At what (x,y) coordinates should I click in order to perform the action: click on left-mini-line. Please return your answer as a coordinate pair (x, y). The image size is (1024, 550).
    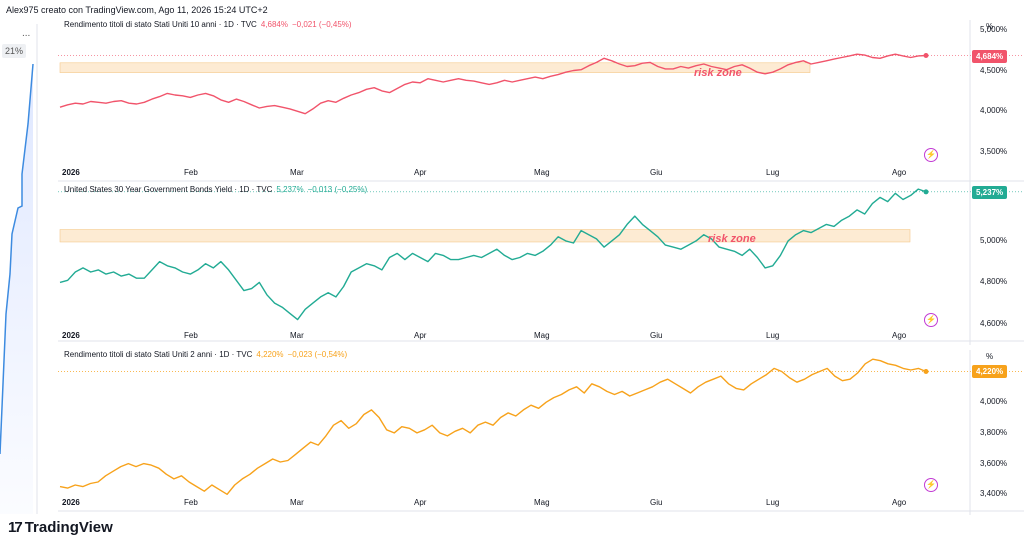
    Looking at the image, I should click on (19, 269).